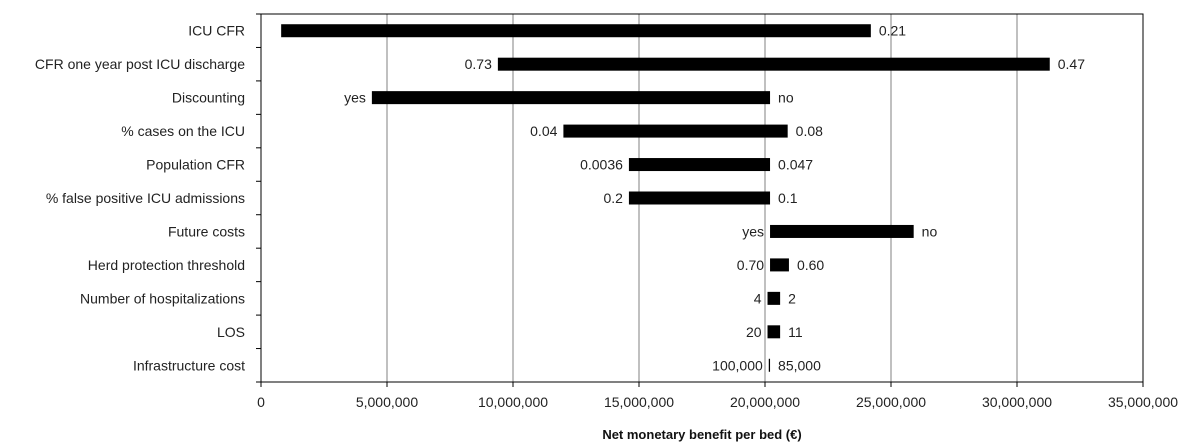 Image resolution: width=1186 pixels, height=443 pixels. What do you see at coordinates (810, 265) in the screenshot?
I see `bar-high-label: 0.60` at bounding box center [810, 265].